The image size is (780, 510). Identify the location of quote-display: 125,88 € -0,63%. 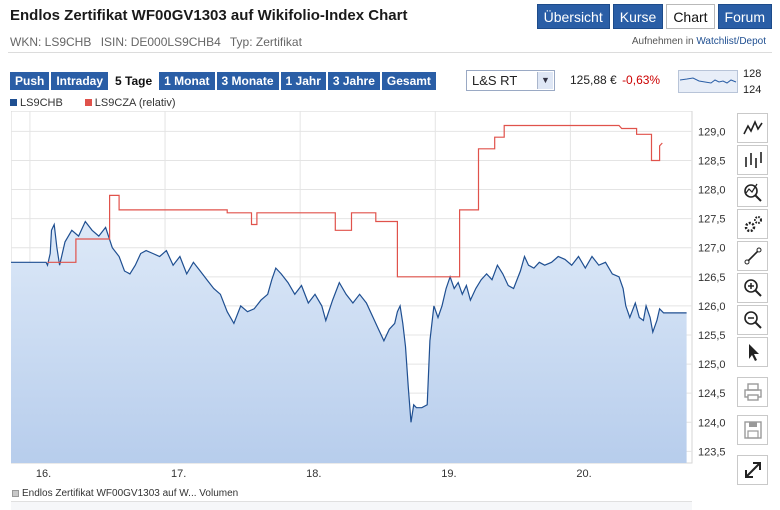
(615, 80).